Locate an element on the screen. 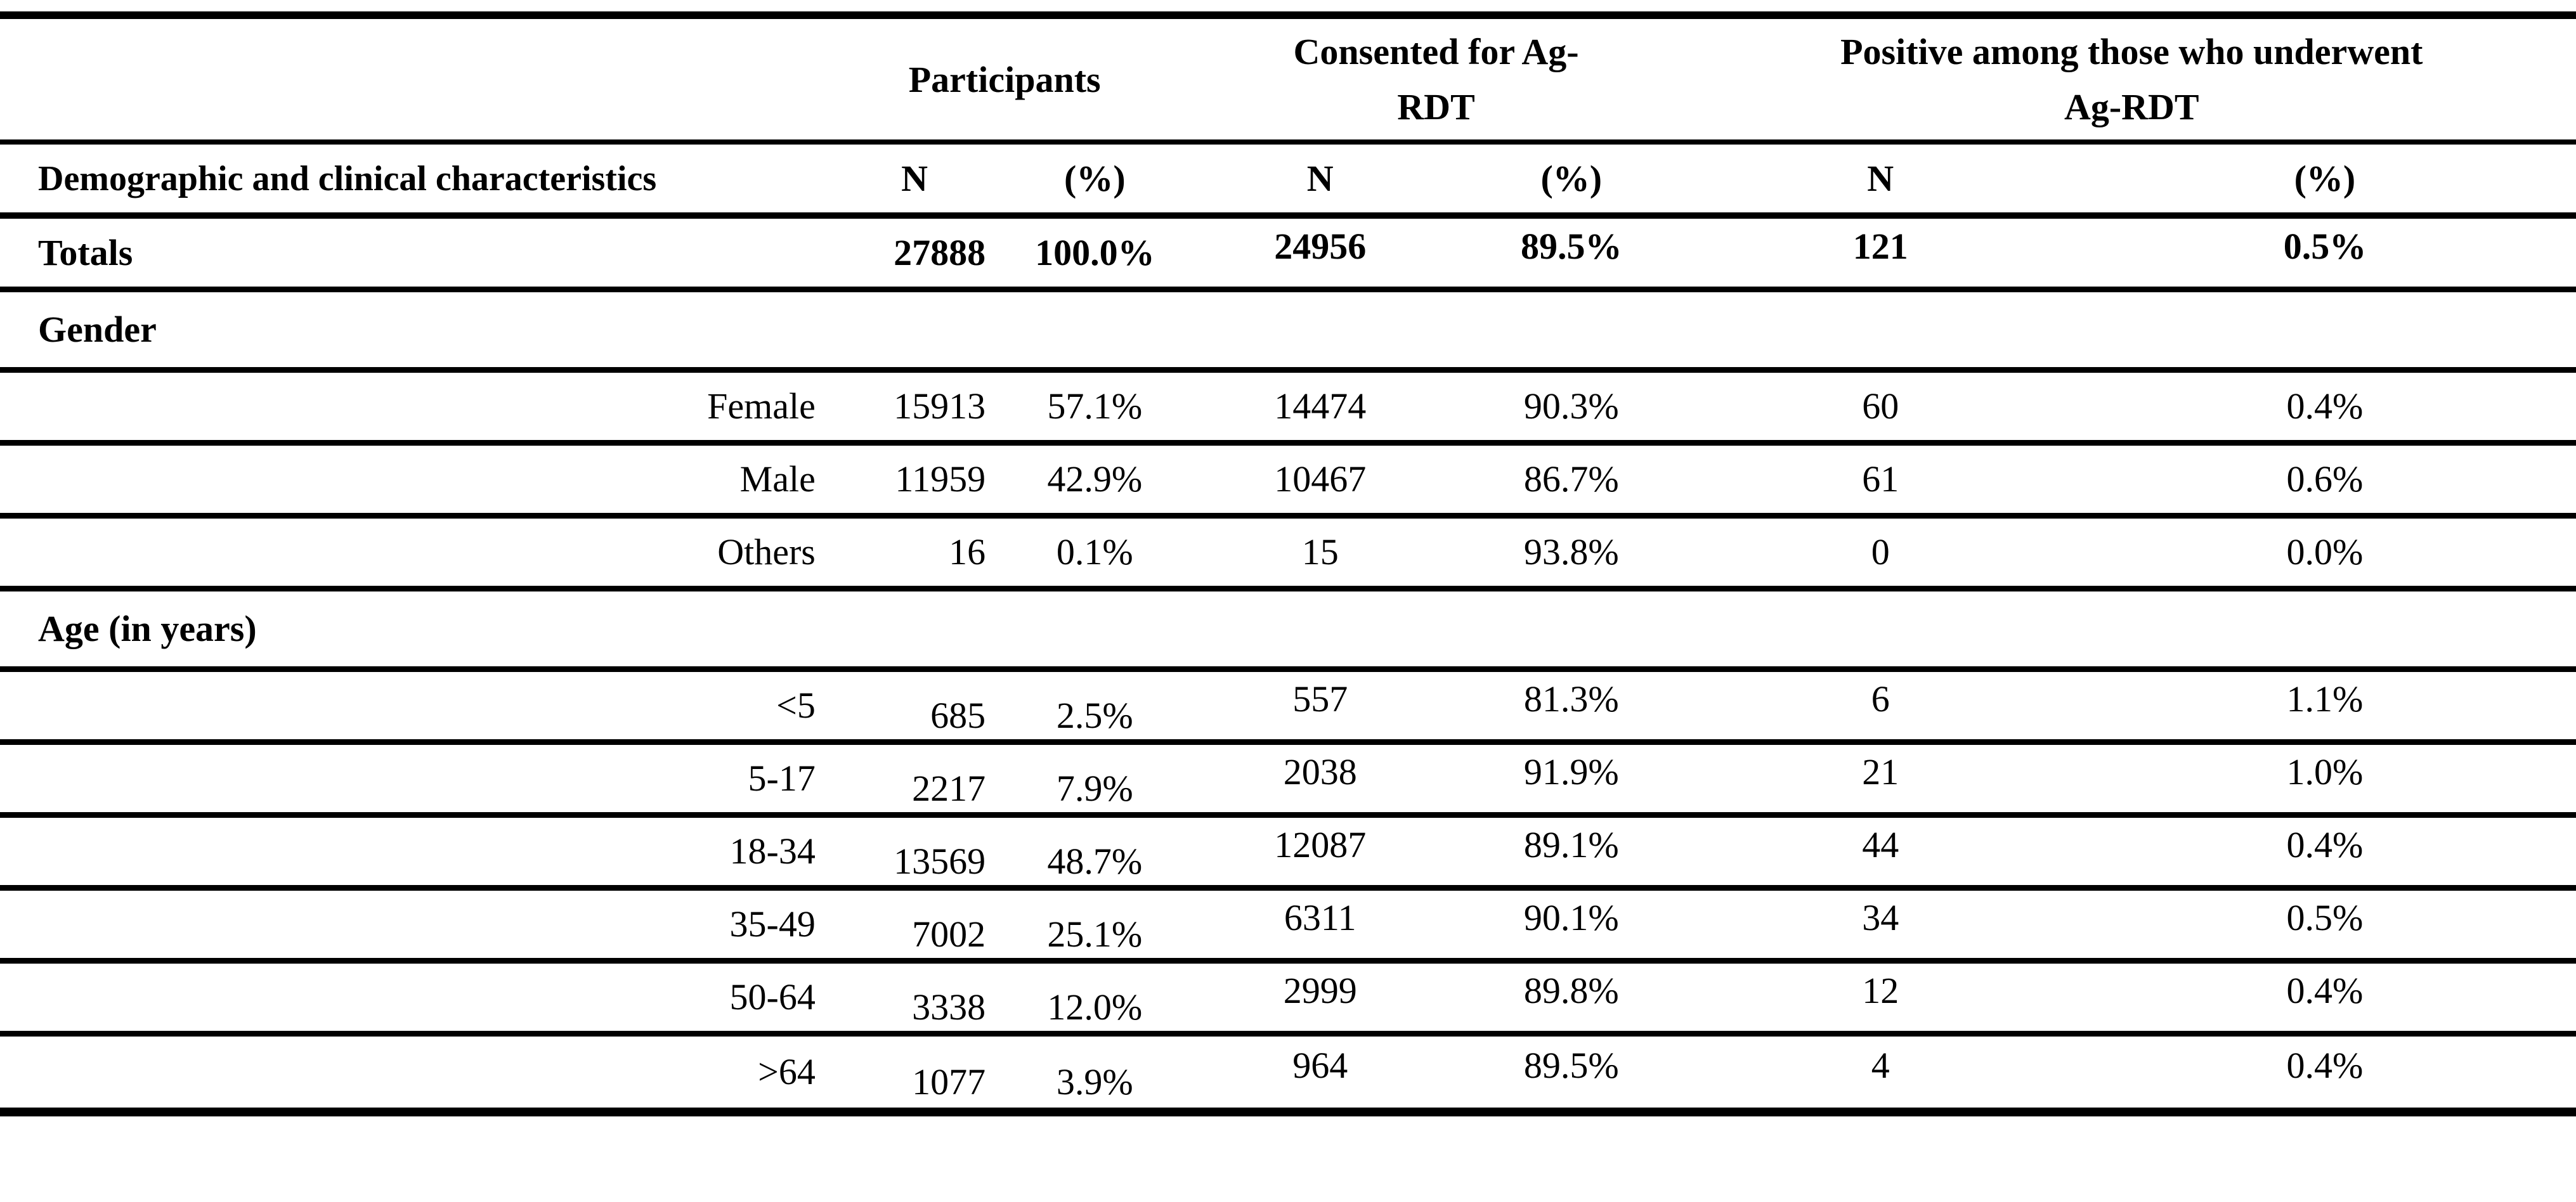 This screenshot has height=1202, width=2576. age-section-spacer is located at coordinates (1700, 628).